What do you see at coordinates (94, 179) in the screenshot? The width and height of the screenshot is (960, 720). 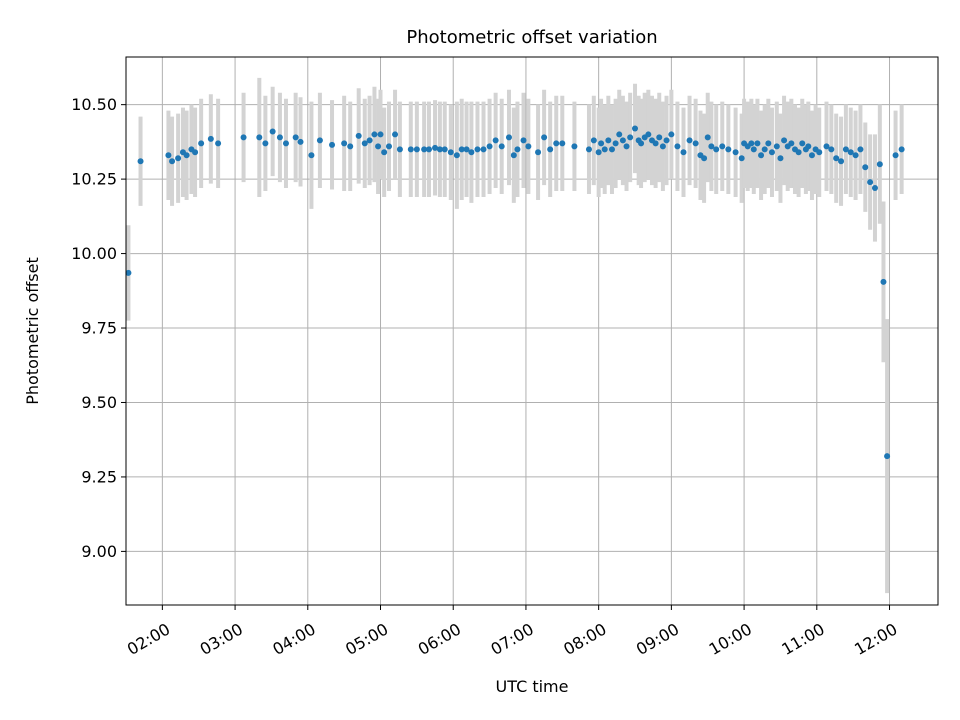 I see `y-tick-label: 10.25` at bounding box center [94, 179].